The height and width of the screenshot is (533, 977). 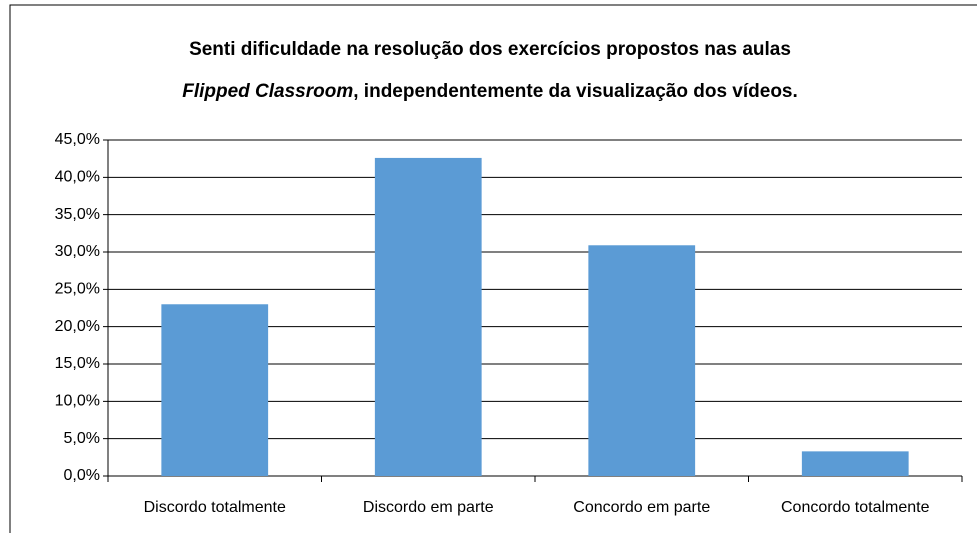 I want to click on y-tick-label: 10,0%, so click(x=77, y=401).